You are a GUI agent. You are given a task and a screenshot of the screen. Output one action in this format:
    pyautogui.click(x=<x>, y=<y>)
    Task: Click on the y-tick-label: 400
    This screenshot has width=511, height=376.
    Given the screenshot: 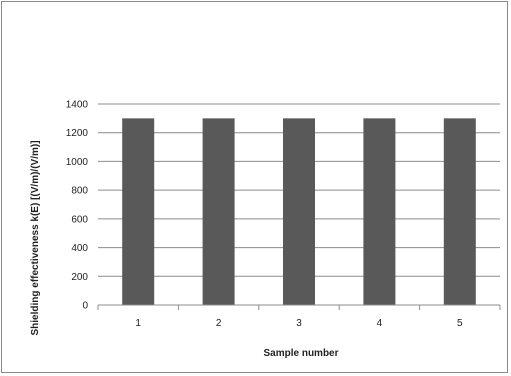 What is the action you would take?
    pyautogui.click(x=79, y=248)
    